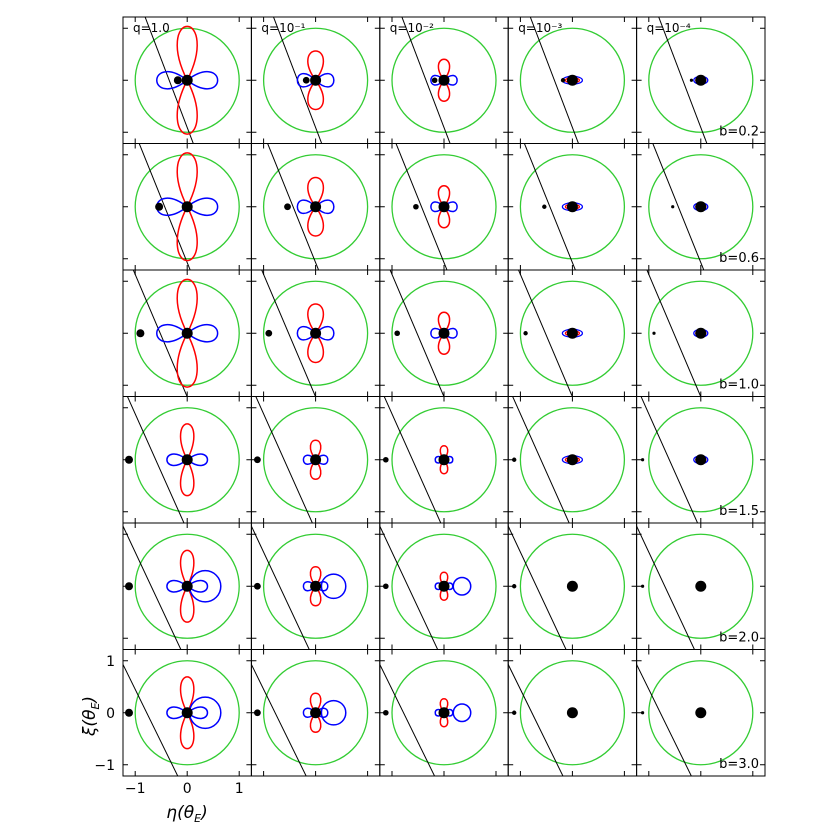 This screenshot has height=828, width=830. I want to click on panel-r5-c1, so click(315, 713).